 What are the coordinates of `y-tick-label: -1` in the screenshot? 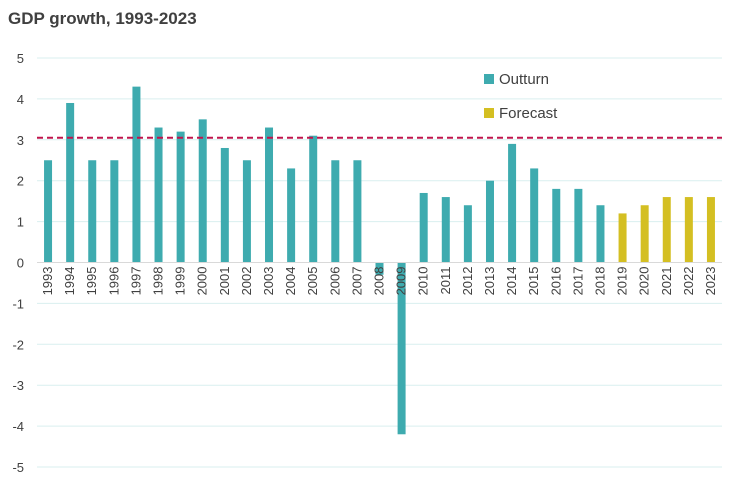 It's located at (18, 303).